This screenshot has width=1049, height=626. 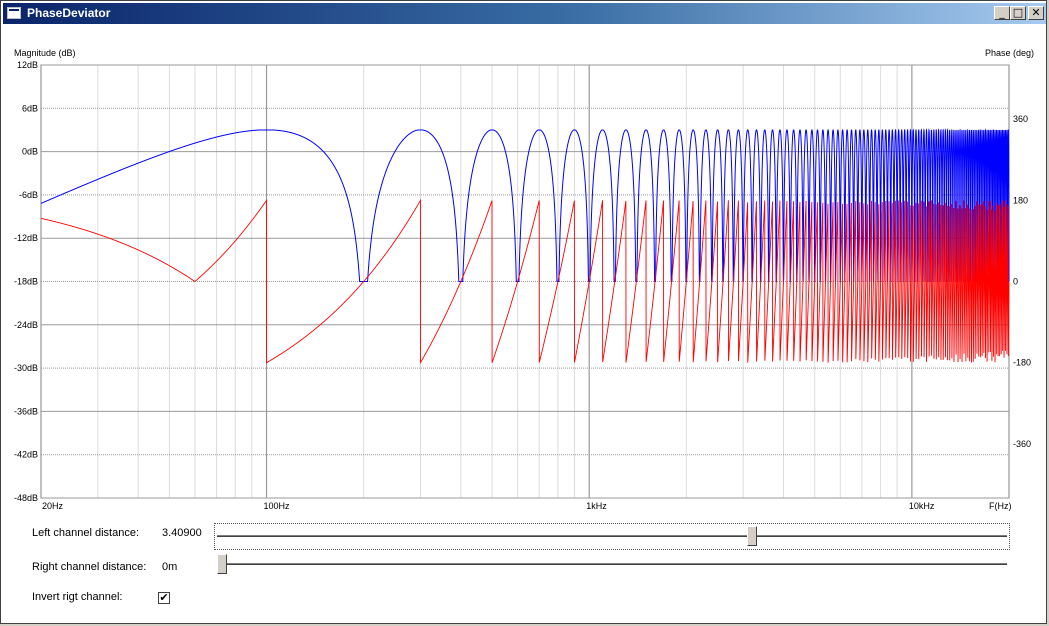 What do you see at coordinates (170, 567) in the screenshot?
I see `right-distance-value: 0m` at bounding box center [170, 567].